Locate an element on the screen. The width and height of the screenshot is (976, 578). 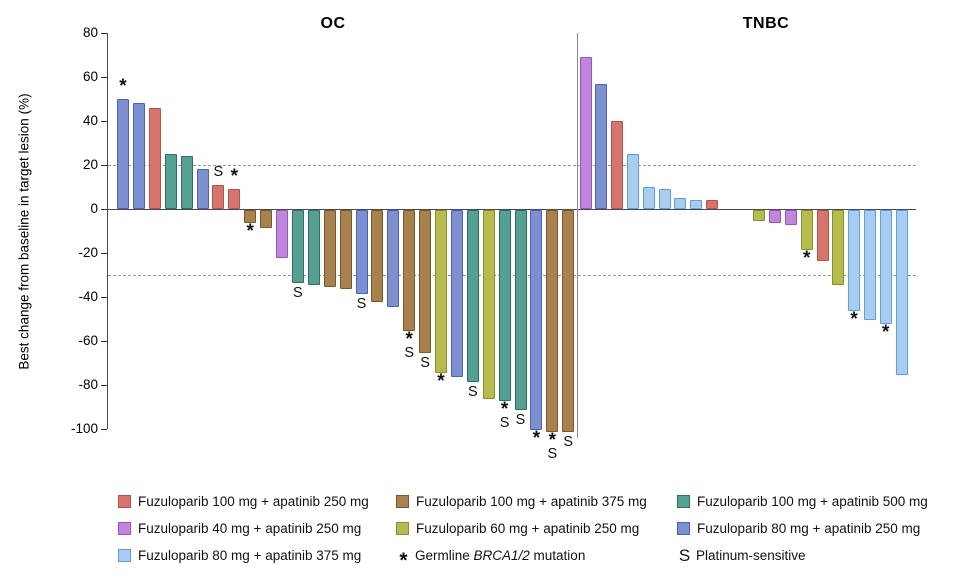
legend-swatch-f80a375 is located at coordinates (124, 555).